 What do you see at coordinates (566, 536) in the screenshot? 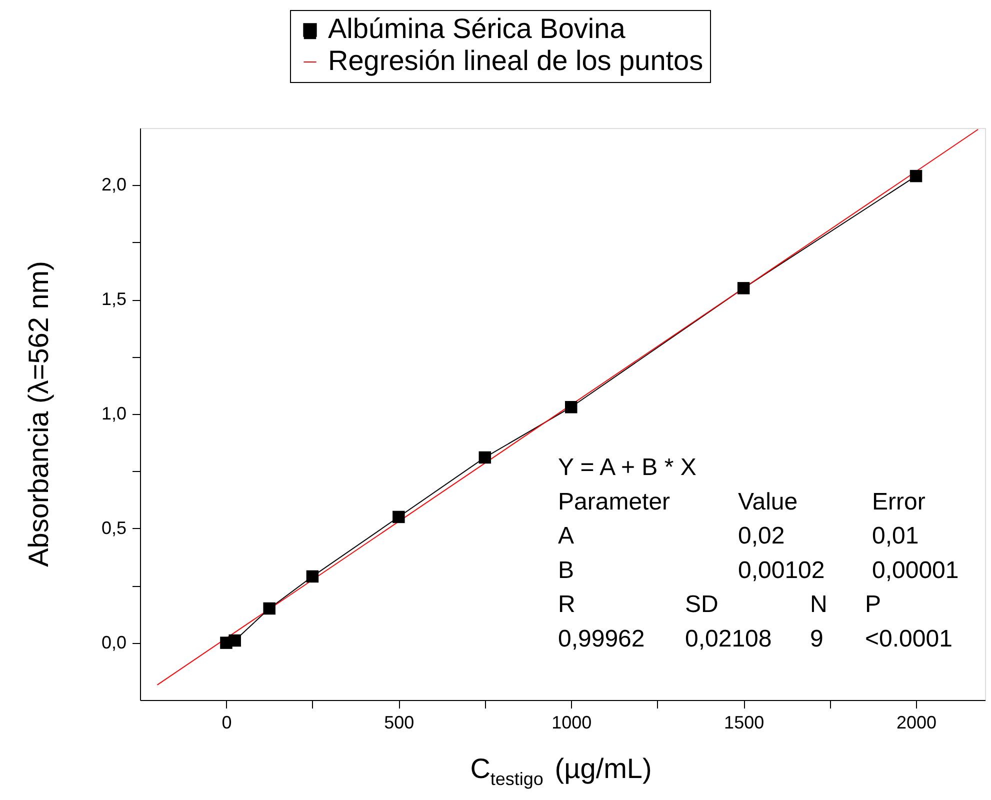
I see `annotation: A` at bounding box center [566, 536].